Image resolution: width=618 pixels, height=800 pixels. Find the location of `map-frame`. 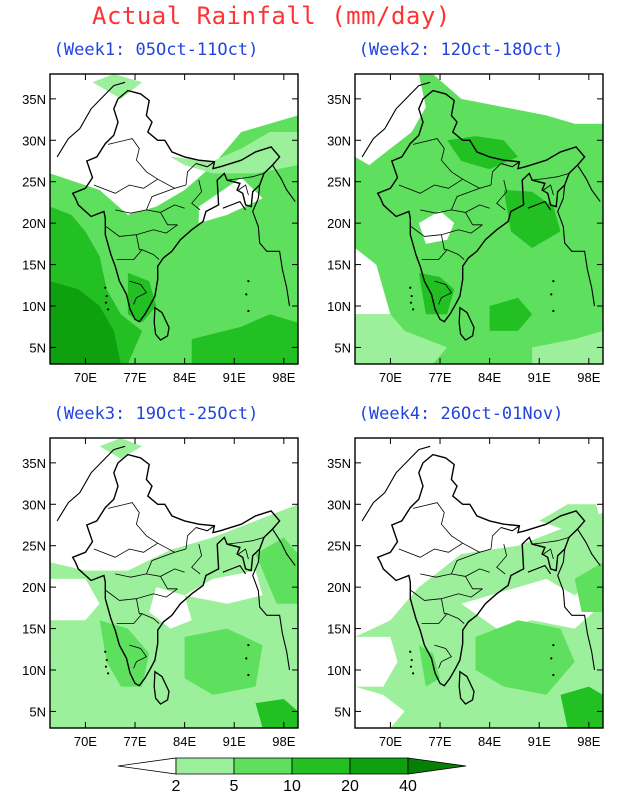

map-frame is located at coordinates (479, 219).